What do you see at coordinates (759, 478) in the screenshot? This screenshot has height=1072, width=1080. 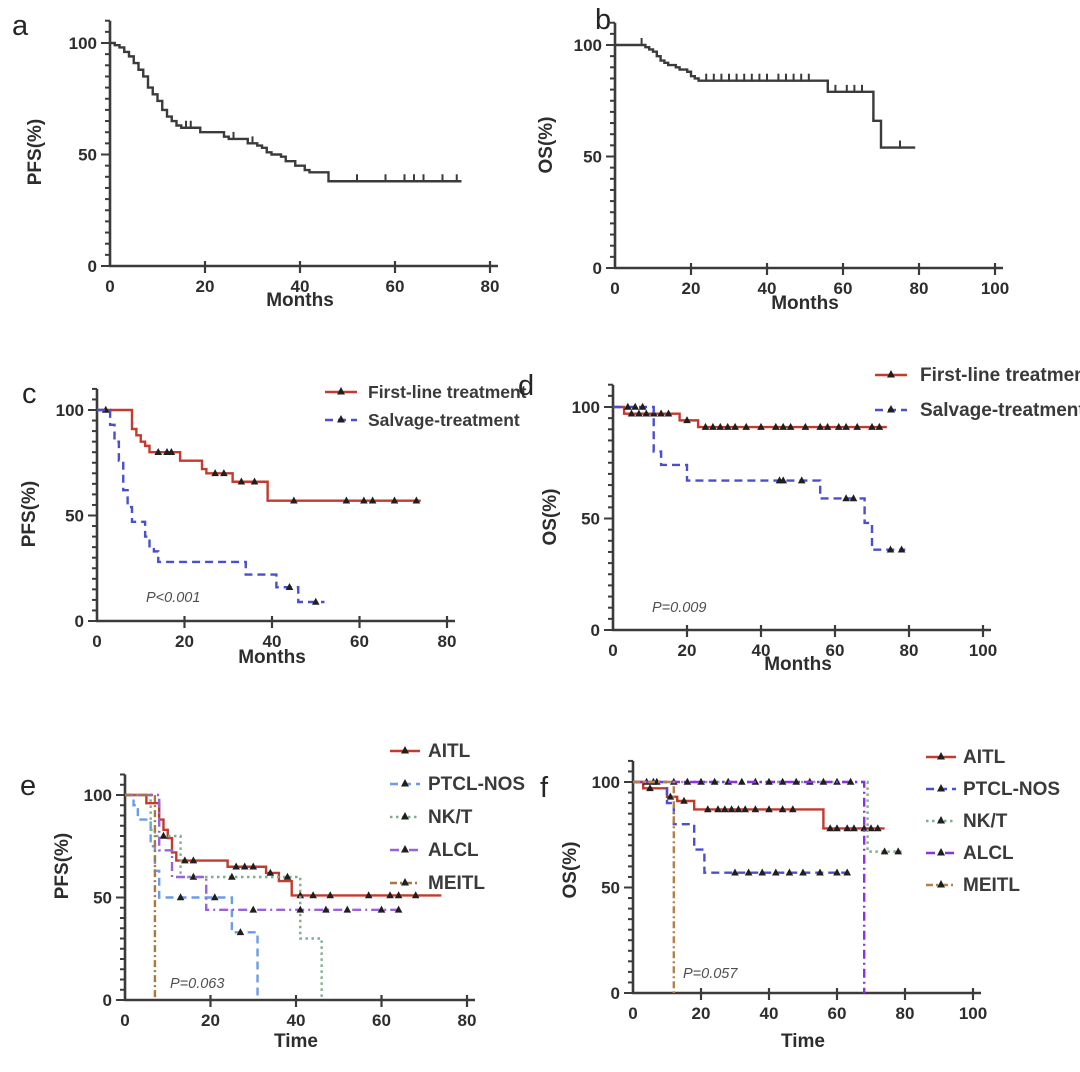 I see `series-salvage-treatment` at bounding box center [759, 478].